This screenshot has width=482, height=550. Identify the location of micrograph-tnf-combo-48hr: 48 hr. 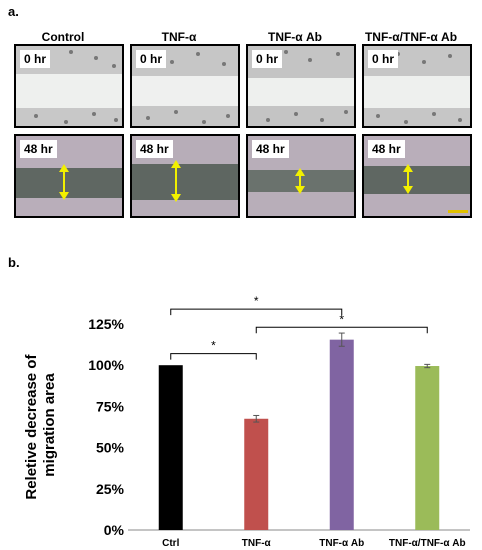
(417, 176).